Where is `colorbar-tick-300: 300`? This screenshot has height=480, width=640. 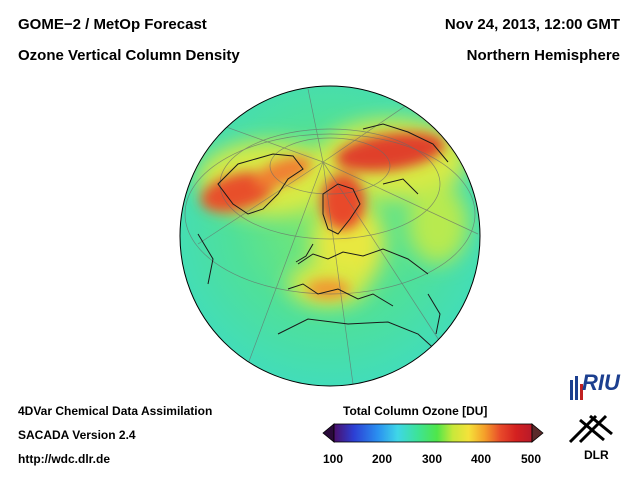
colorbar-tick-300: 300 is located at coordinates (432, 459).